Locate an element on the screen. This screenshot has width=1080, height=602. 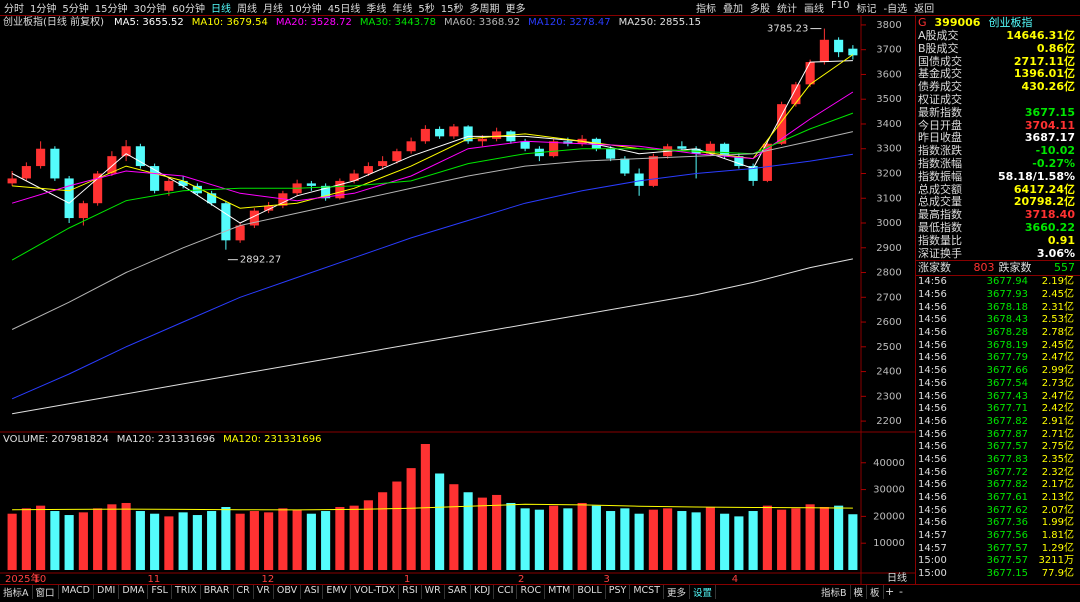
y-tick-label: 2400 is located at coordinates (888, 372).